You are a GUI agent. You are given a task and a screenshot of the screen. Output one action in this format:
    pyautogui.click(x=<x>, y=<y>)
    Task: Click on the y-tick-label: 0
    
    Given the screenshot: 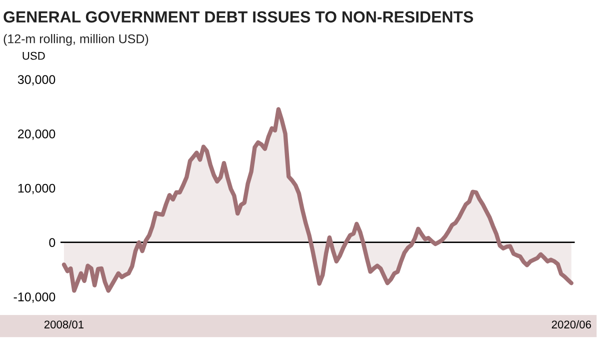 What is the action you would take?
    pyautogui.click(x=52, y=243)
    